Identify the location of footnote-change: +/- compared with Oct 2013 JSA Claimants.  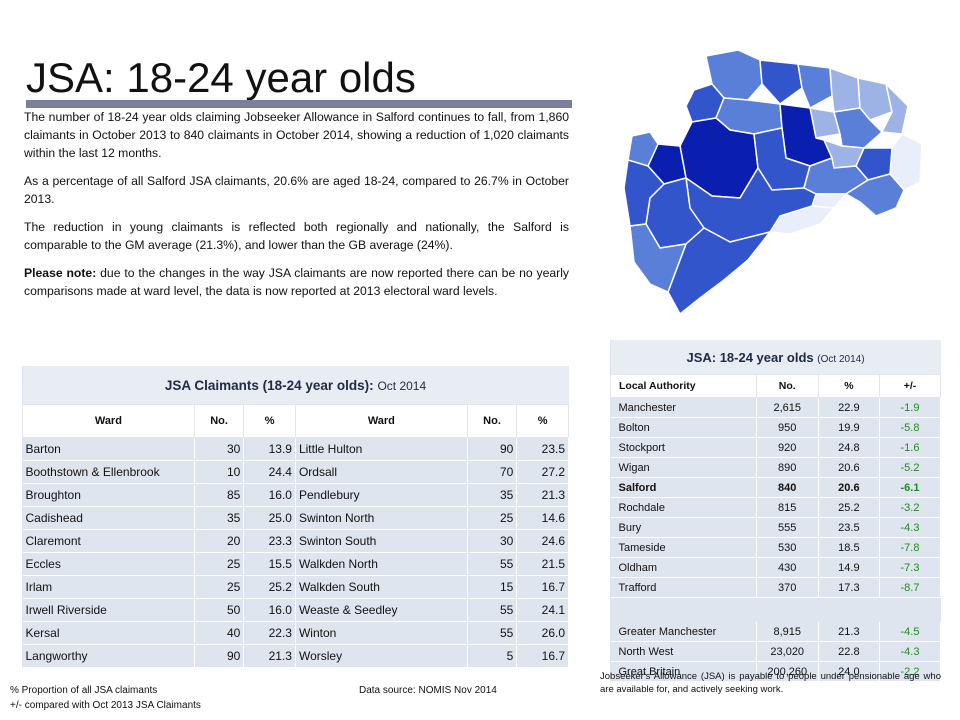
(105, 705).